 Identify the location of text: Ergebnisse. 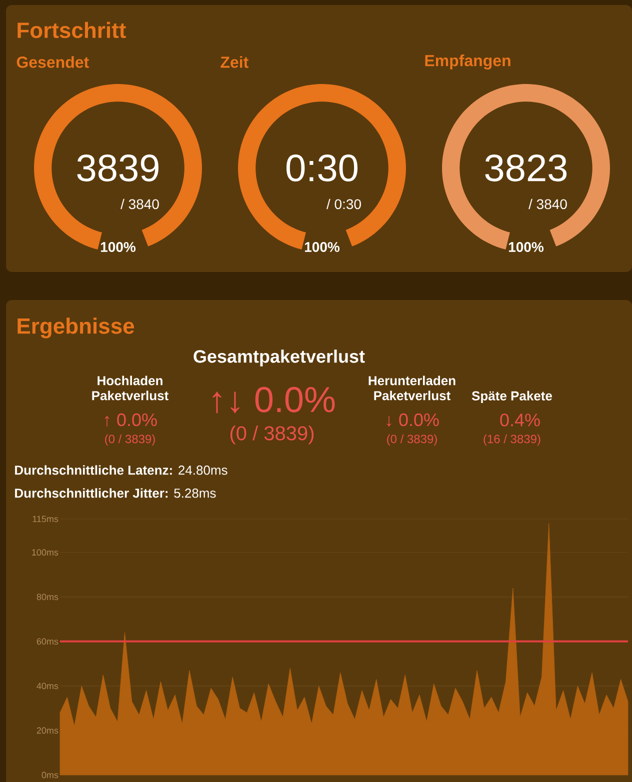
(76, 328).